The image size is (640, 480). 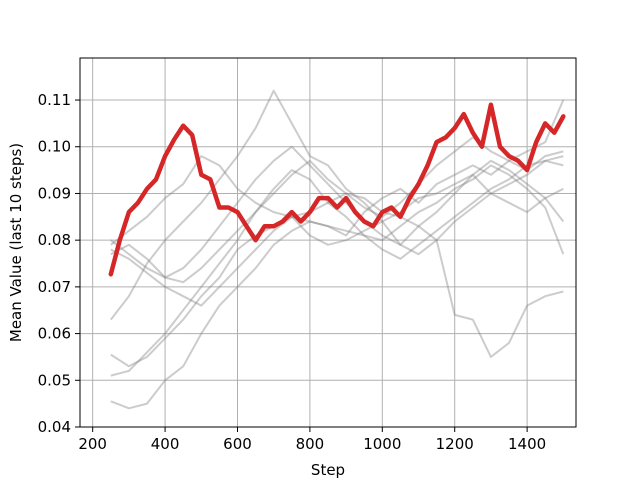 What do you see at coordinates (54, 380) in the screenshot?
I see `y-tick-label-1: 0.05` at bounding box center [54, 380].